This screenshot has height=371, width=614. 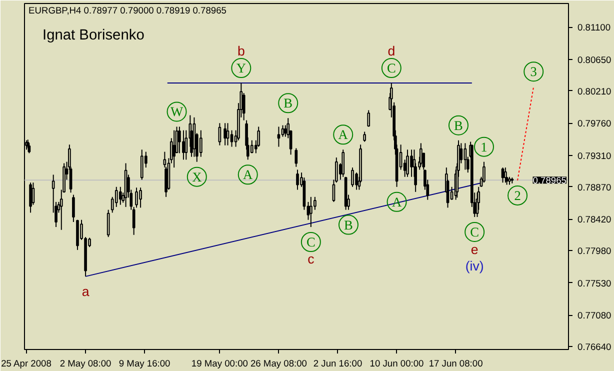 I want to click on annotation: d, so click(x=392, y=51).